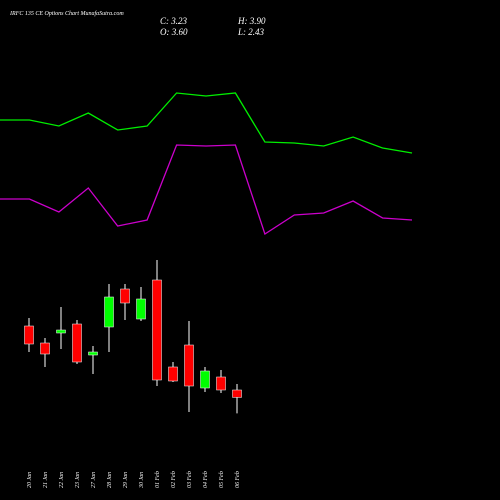 The image size is (500, 500). Describe the element at coordinates (94, 480) in the screenshot. I see `x-tick-label: 27 Jan` at that location.